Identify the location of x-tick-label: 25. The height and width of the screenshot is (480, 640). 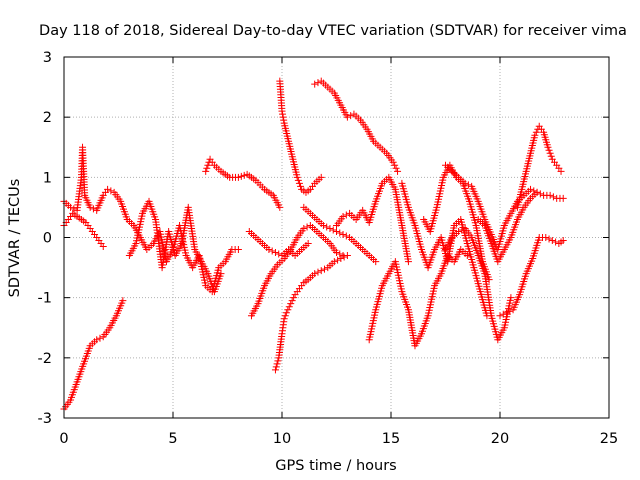
(609, 439).